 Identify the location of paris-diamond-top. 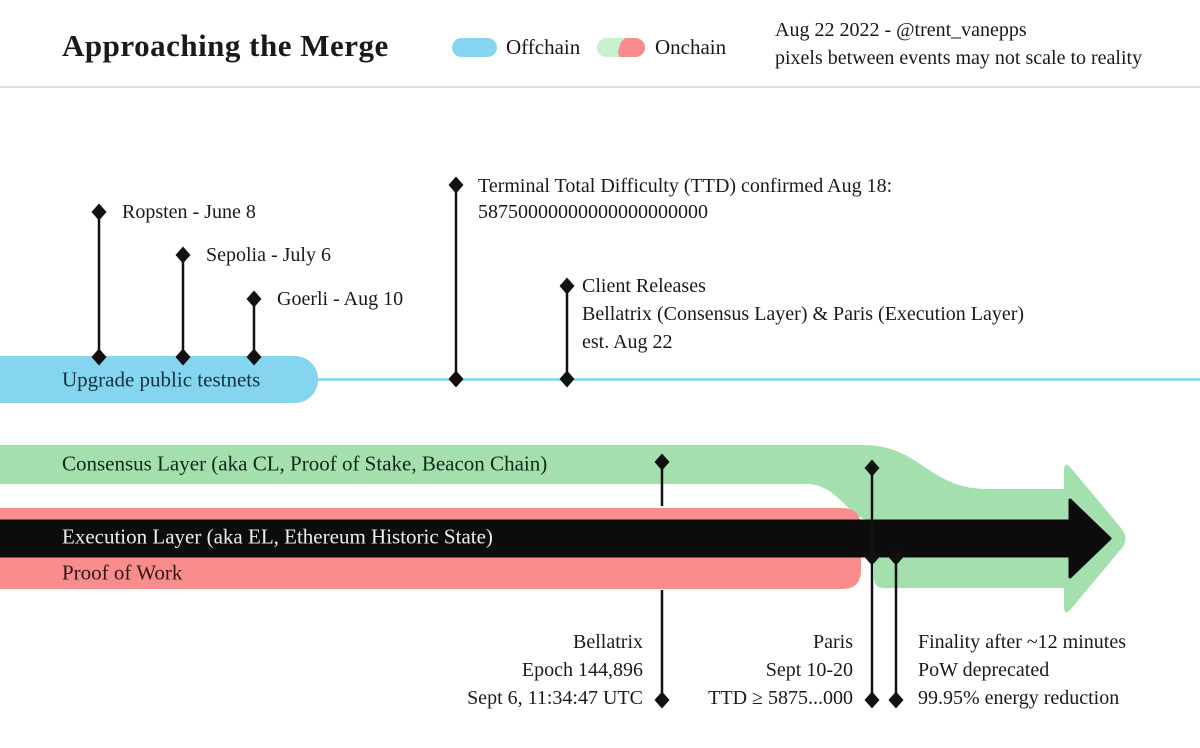
(872, 468).